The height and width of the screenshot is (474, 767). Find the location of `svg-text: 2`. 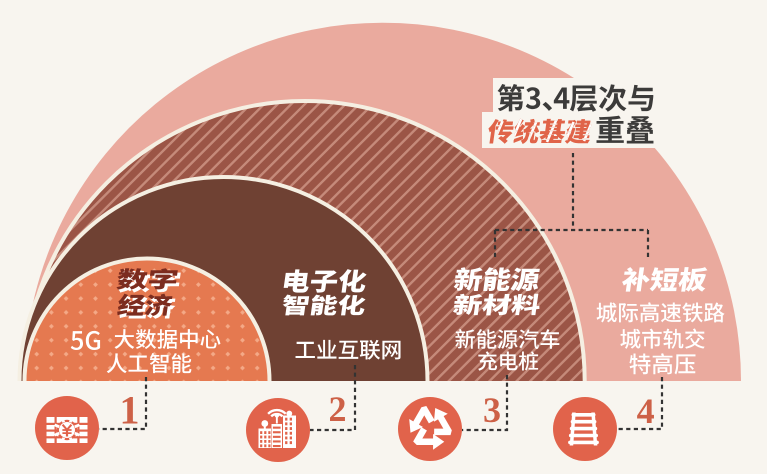

svg-text: 2 is located at coordinates (338, 409).